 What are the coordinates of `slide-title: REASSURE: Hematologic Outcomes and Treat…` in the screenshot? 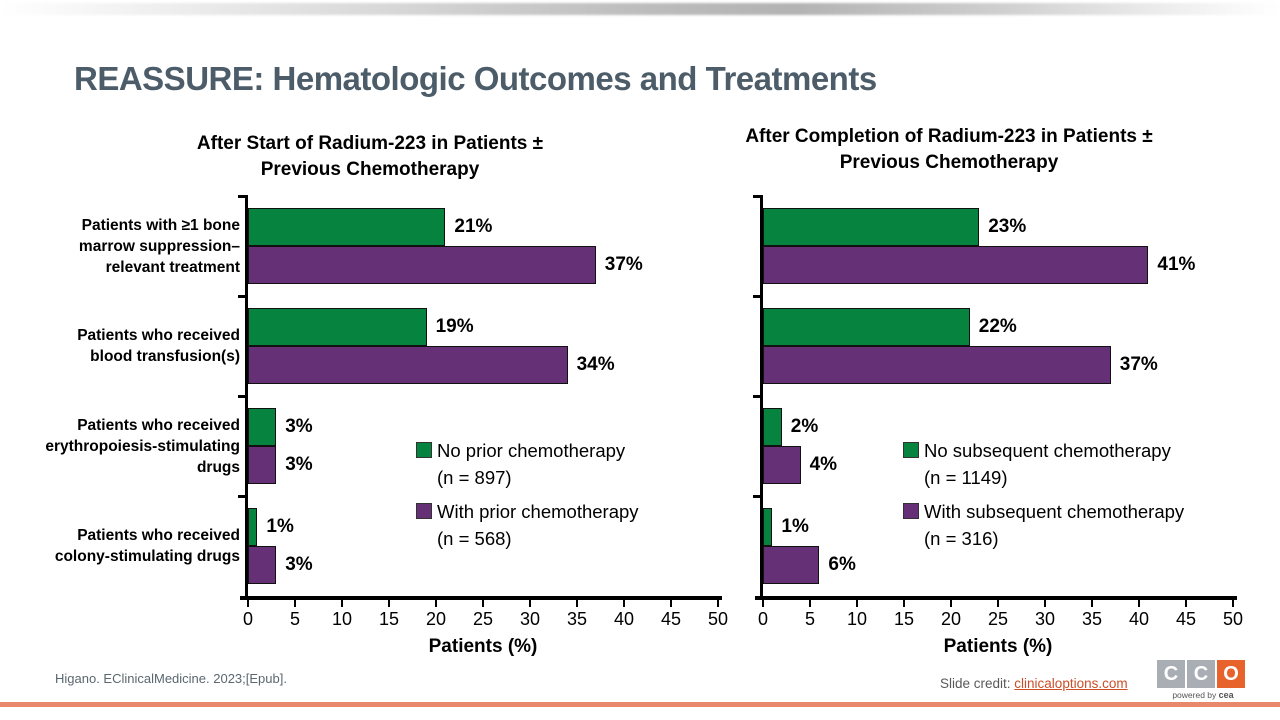 It's located at (475, 78).